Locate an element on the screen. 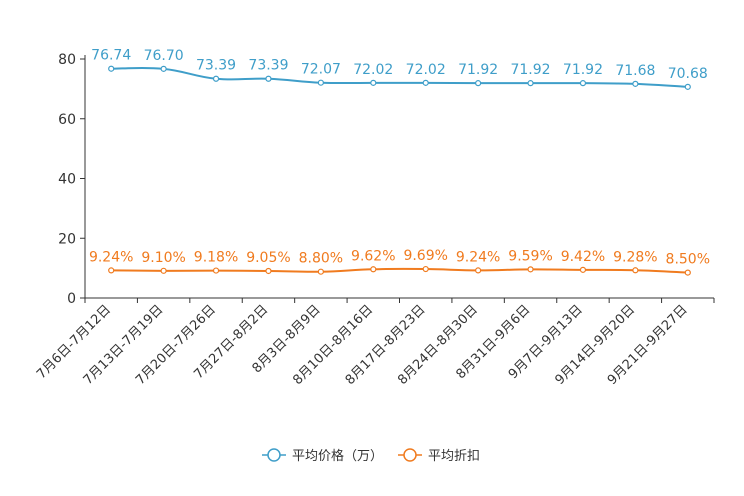  y-tick-label: 20 is located at coordinates (67, 239).